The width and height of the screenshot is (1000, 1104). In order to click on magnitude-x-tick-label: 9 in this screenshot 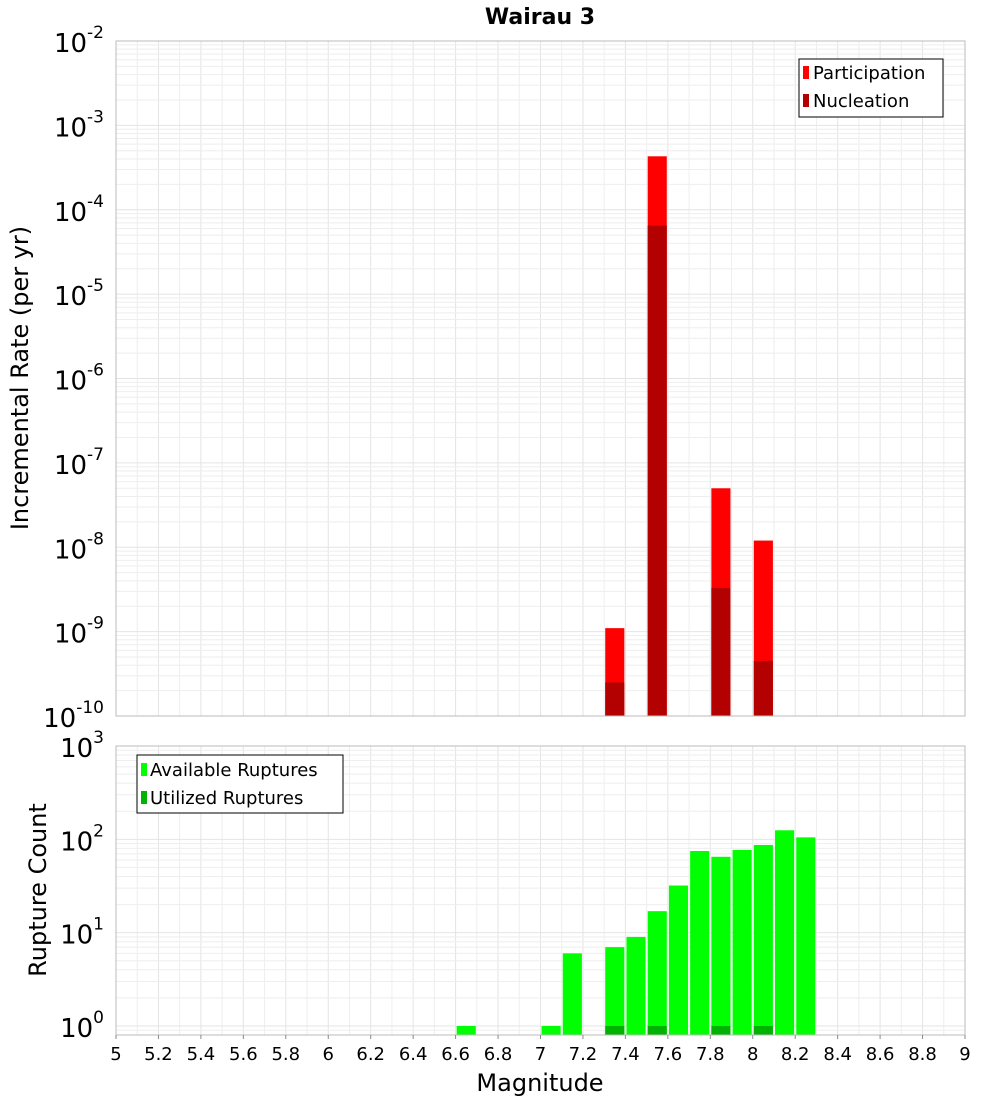, I will do `click(964, 1054)`.